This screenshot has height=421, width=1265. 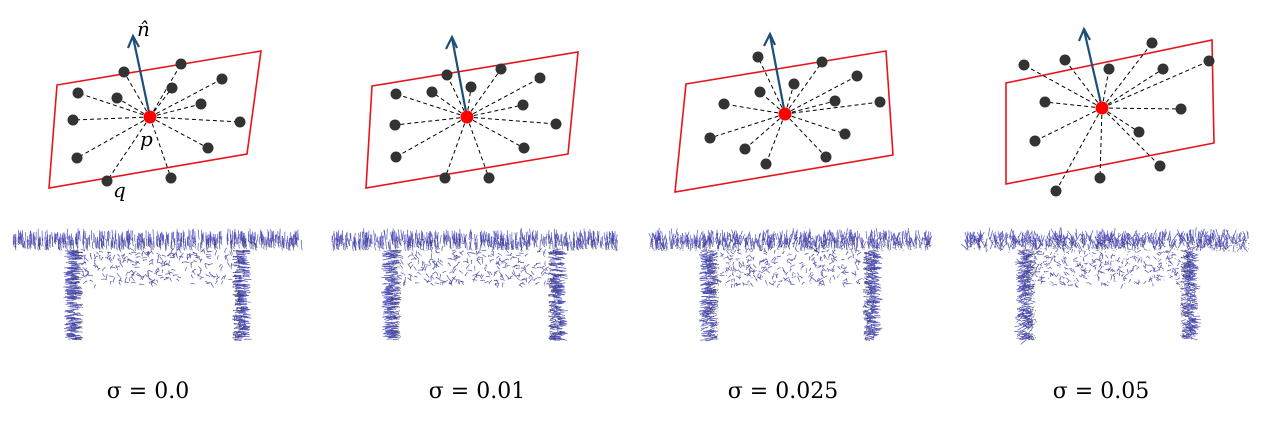 I want to click on neighborhood-diagram: n̂ p q, so click(x=155, y=109).